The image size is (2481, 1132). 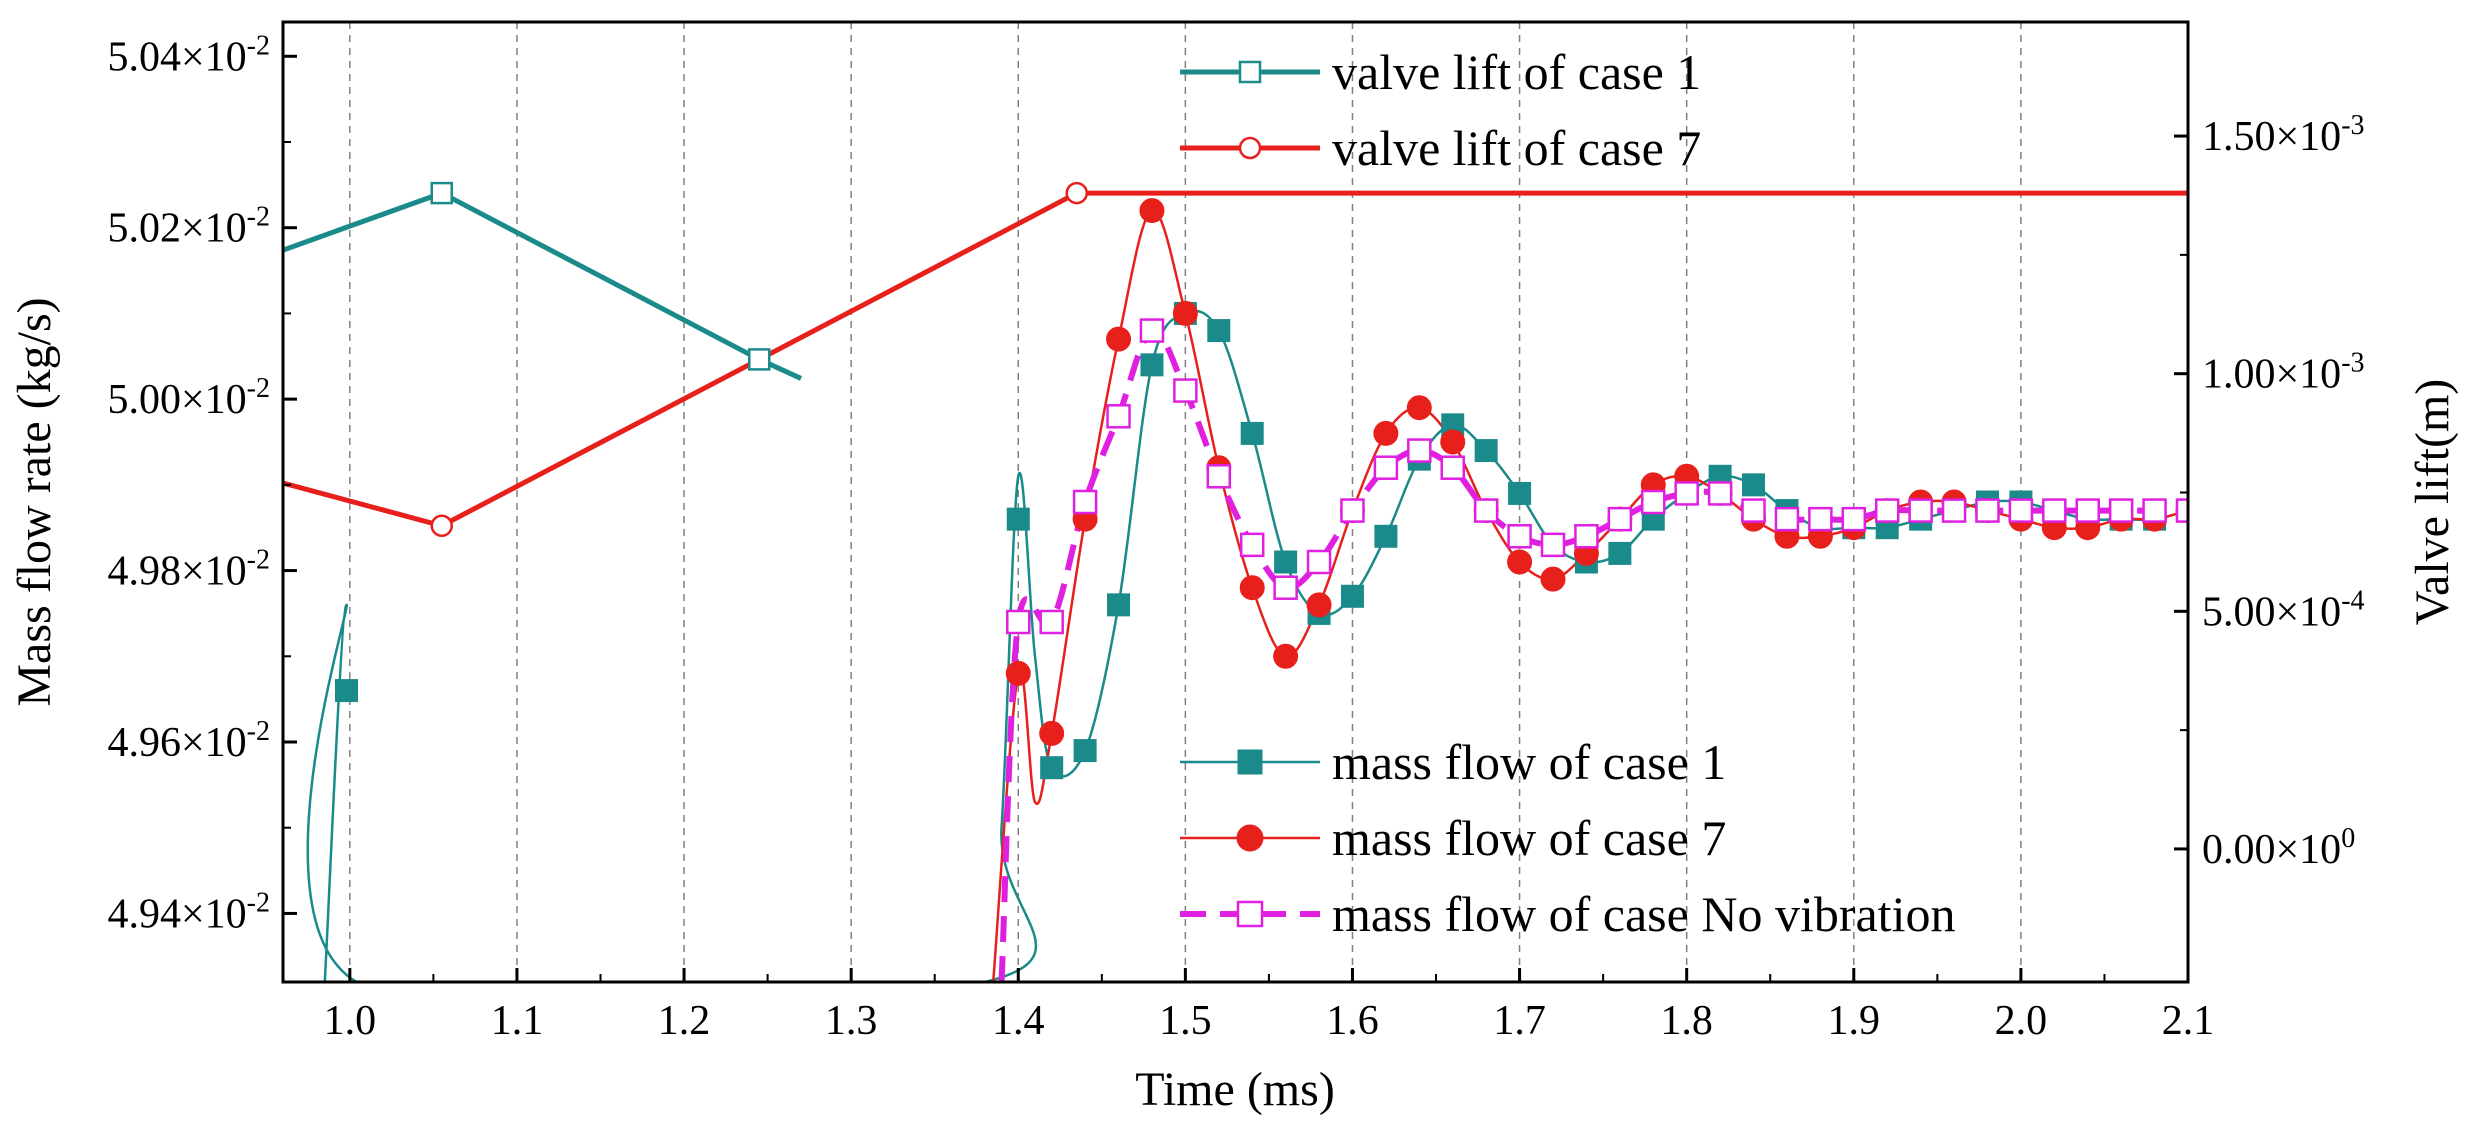 I want to click on legend-label-valve-lift-of-case-7: valve lift of case 7, so click(x=1516, y=148).